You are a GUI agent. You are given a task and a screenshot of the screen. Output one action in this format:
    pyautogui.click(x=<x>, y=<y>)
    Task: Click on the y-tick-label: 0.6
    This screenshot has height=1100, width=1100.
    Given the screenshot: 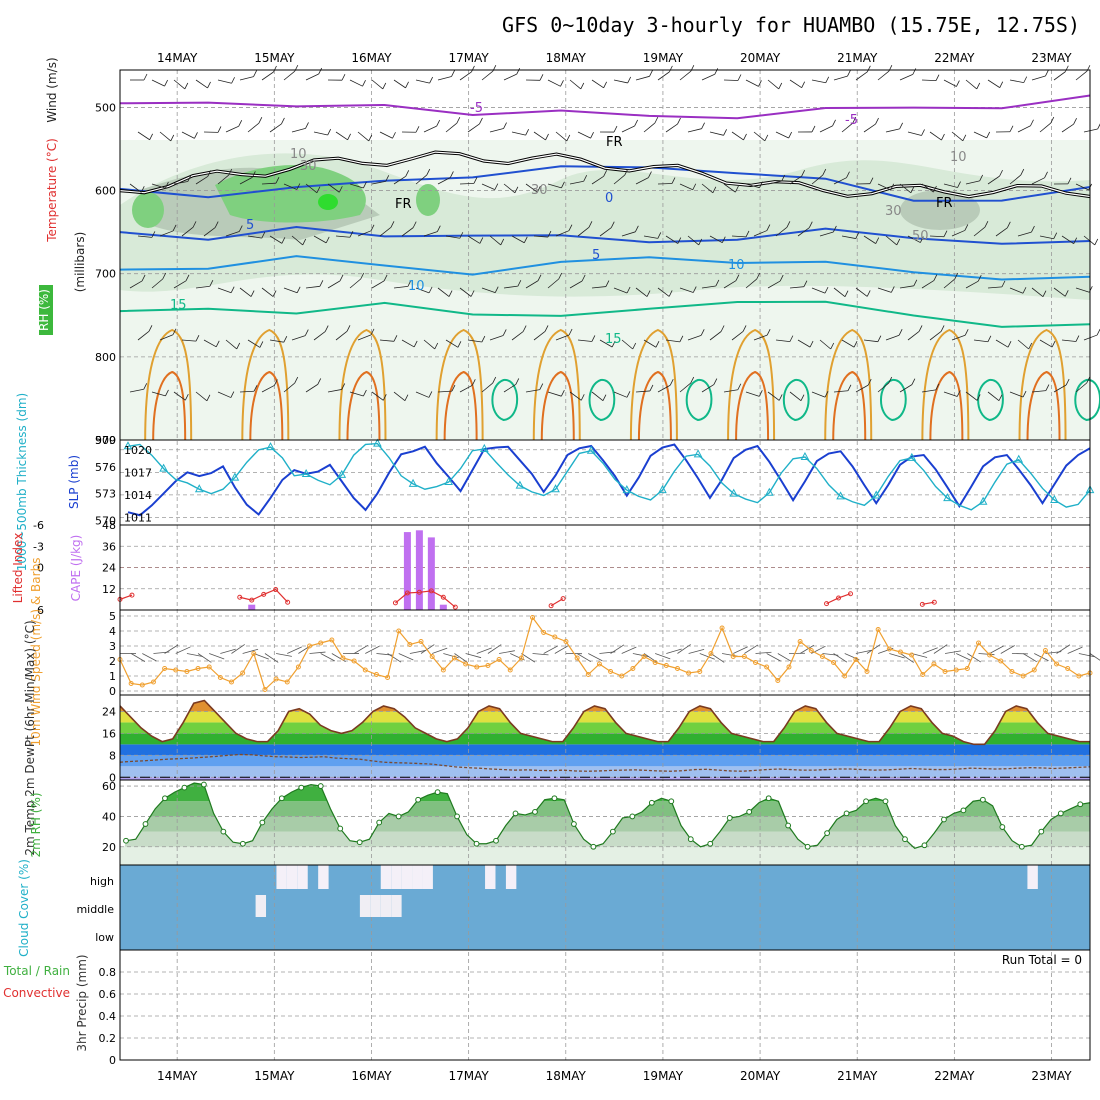 What is the action you would take?
    pyautogui.click(x=108, y=994)
    